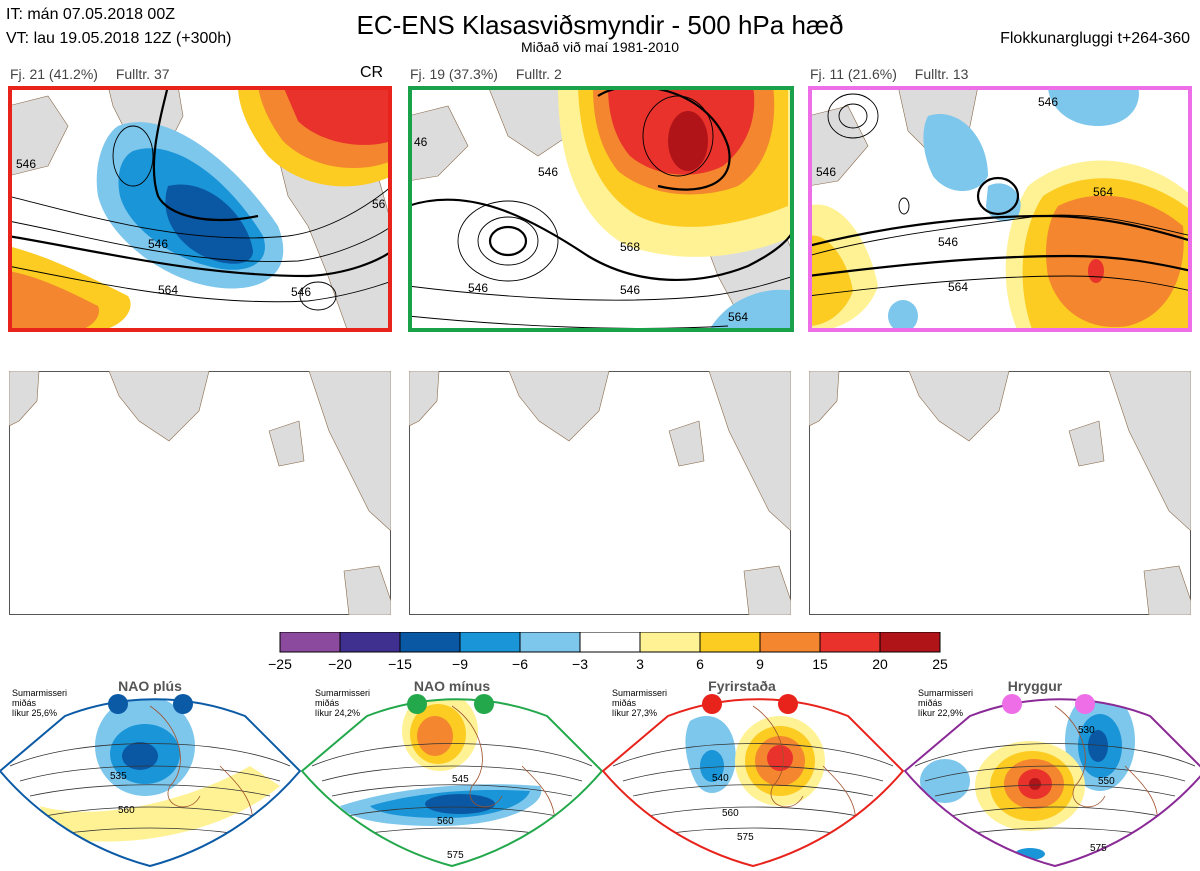 This screenshot has height=871, width=1200. Describe the element at coordinates (460, 779) in the screenshot. I see `regime-2-contour-label: 545` at that location.